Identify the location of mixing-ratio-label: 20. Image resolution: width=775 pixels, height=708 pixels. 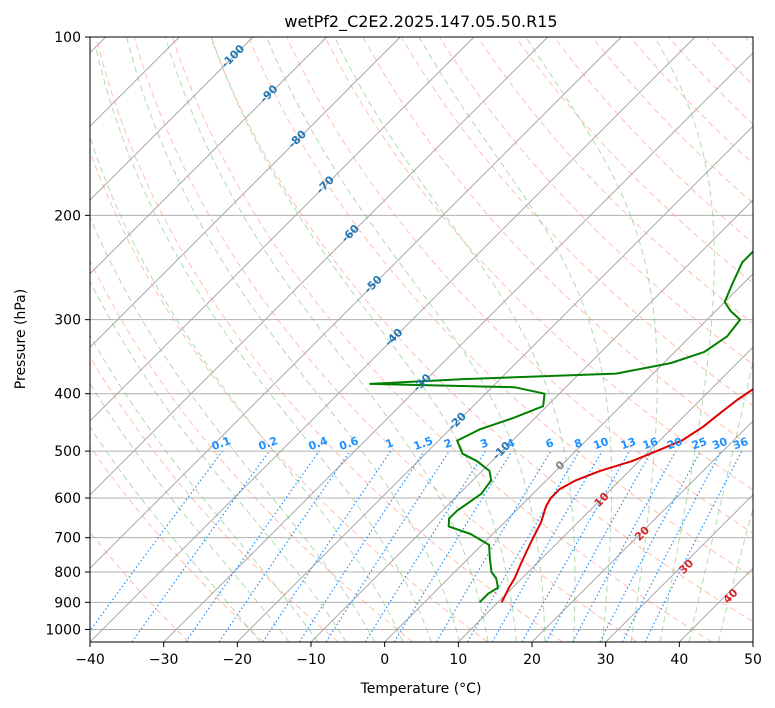
(674, 444).